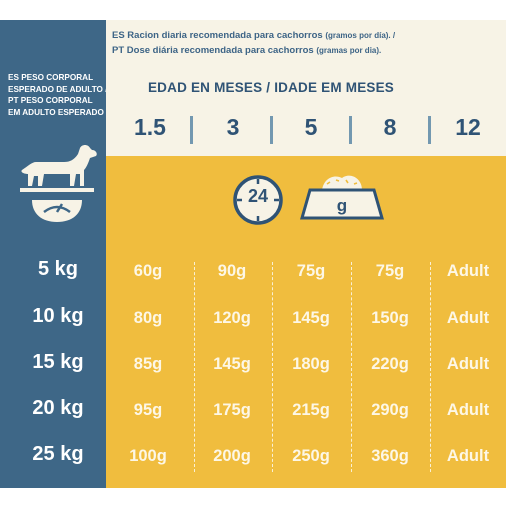 This screenshot has width=512, height=512. Describe the element at coordinates (56, 112) in the screenshot. I see `weight-header-line: EM ADULTO ESPERADO` at that location.